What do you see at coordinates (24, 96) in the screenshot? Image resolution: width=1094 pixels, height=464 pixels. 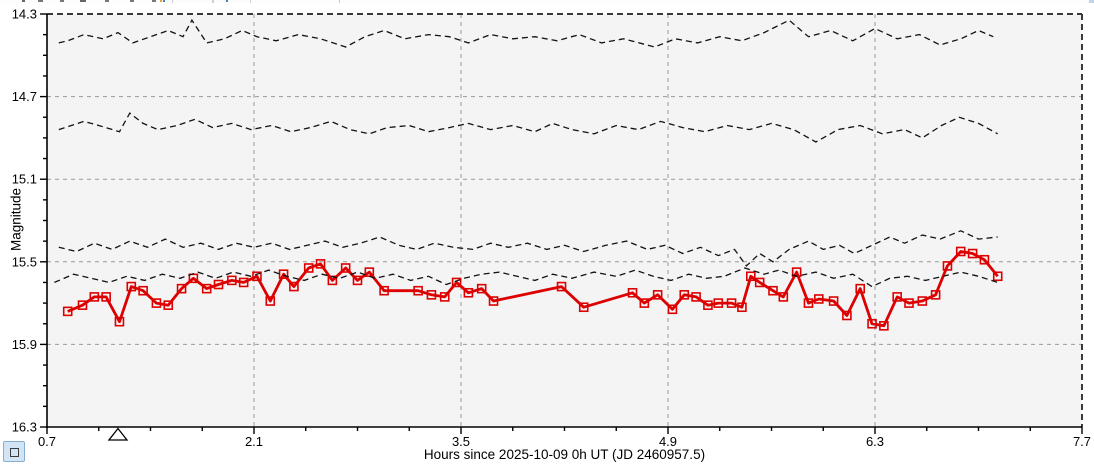 I see `y-tick-label: 14.7` at bounding box center [24, 96].